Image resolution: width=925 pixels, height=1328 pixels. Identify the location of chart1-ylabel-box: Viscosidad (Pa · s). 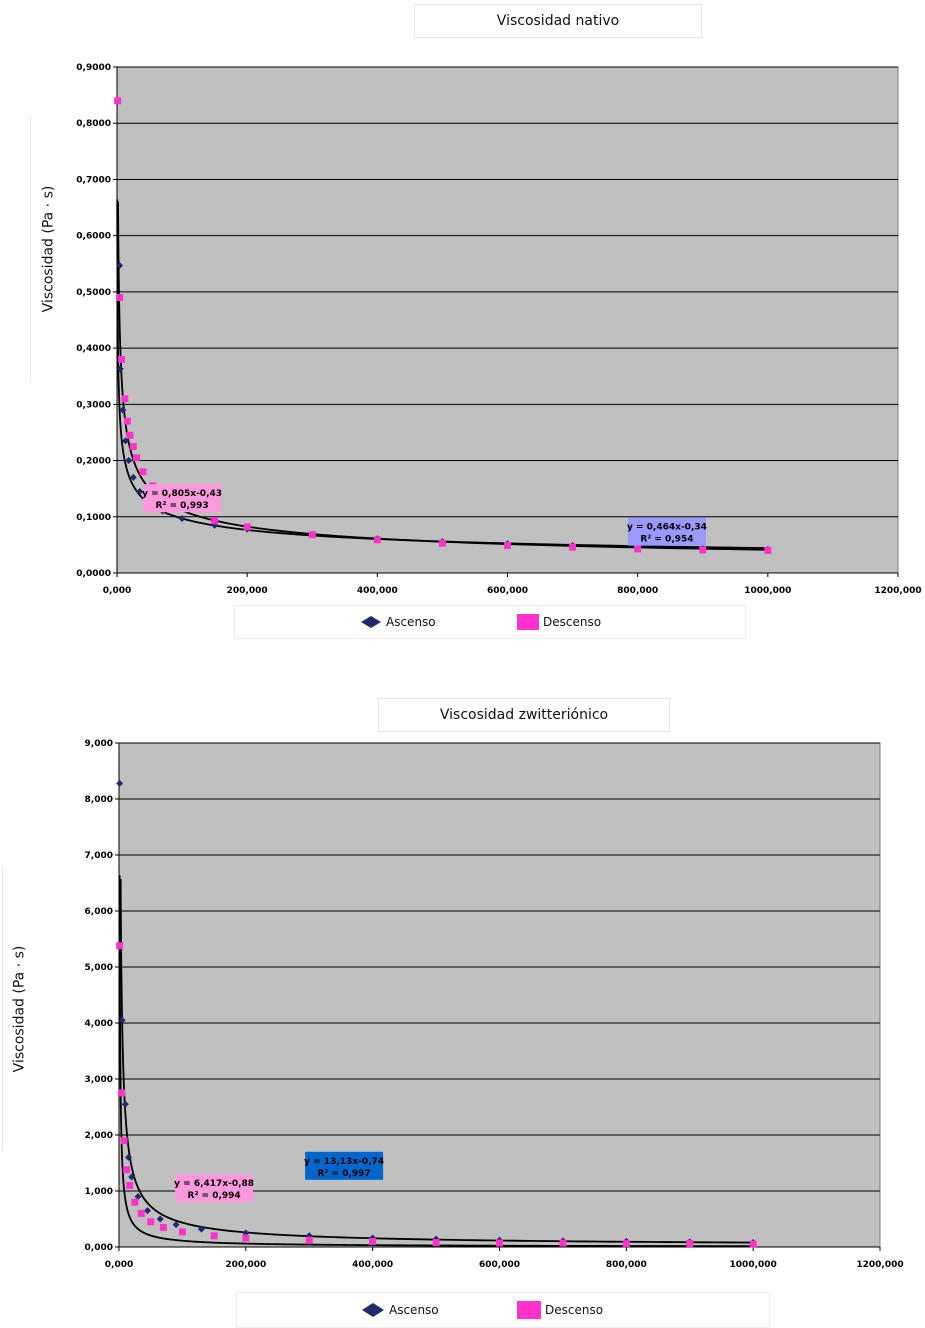
(47, 249).